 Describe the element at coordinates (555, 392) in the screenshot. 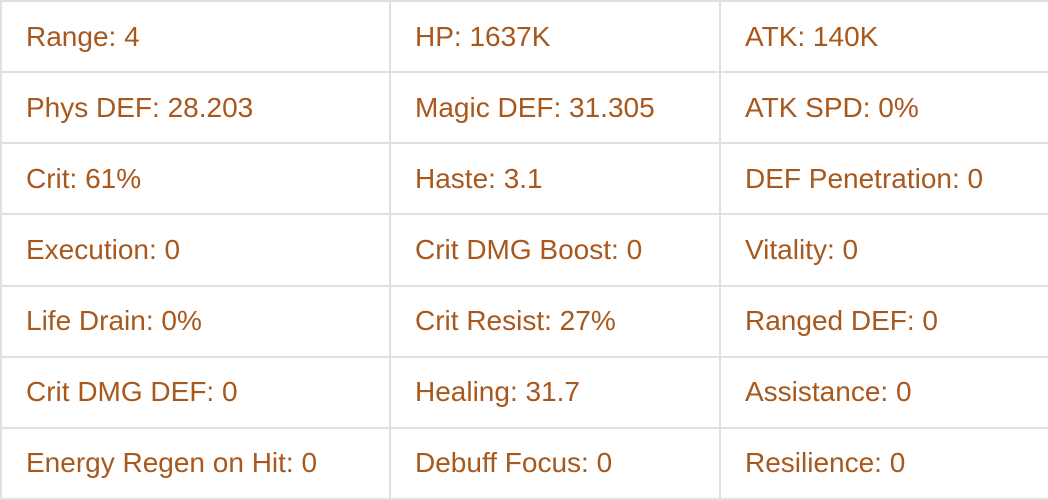

I see `stat-cell-healing: Healing: 31.7` at that location.